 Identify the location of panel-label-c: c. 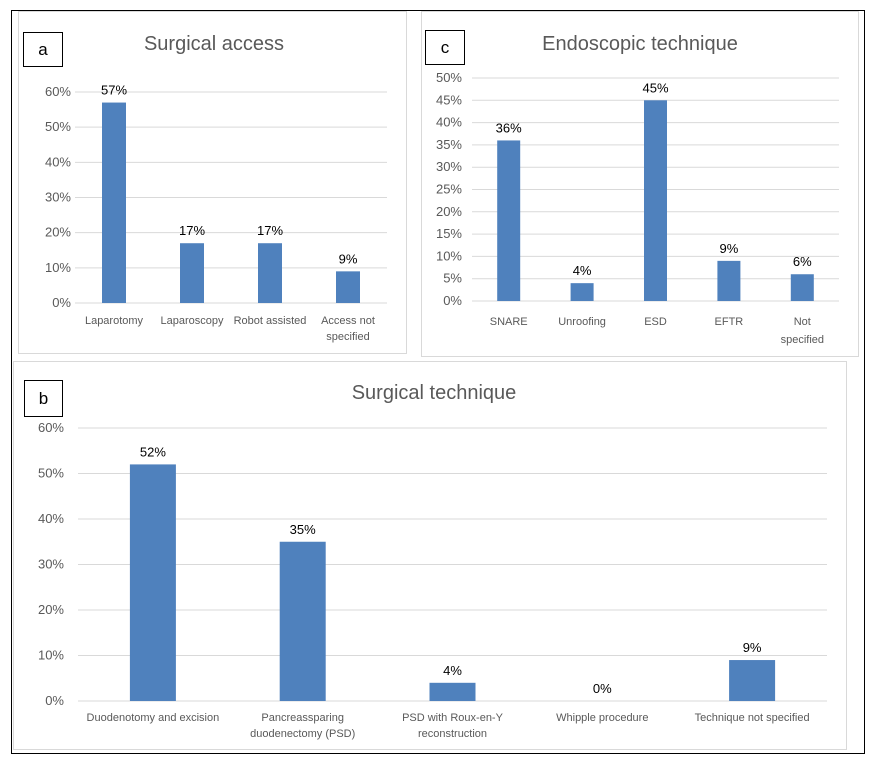
(445, 47).